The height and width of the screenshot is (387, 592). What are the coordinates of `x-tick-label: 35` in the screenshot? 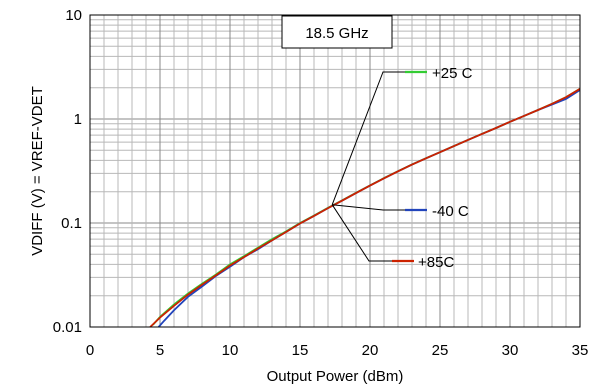 It's located at (580, 350).